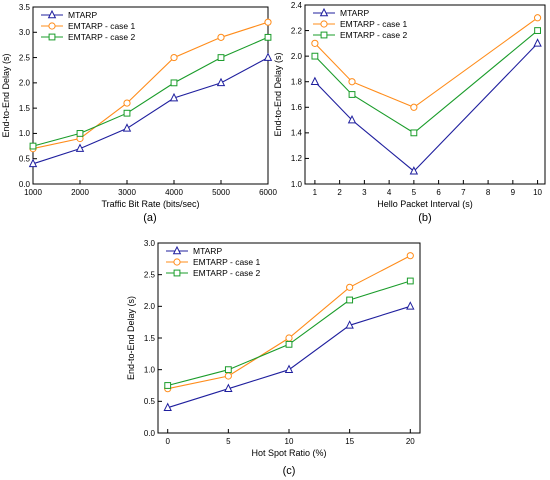 The height and width of the screenshot is (480, 550). Describe the element at coordinates (288, 453) in the screenshot. I see `x-axis-title: Hot Spot Ratio (%)` at that location.